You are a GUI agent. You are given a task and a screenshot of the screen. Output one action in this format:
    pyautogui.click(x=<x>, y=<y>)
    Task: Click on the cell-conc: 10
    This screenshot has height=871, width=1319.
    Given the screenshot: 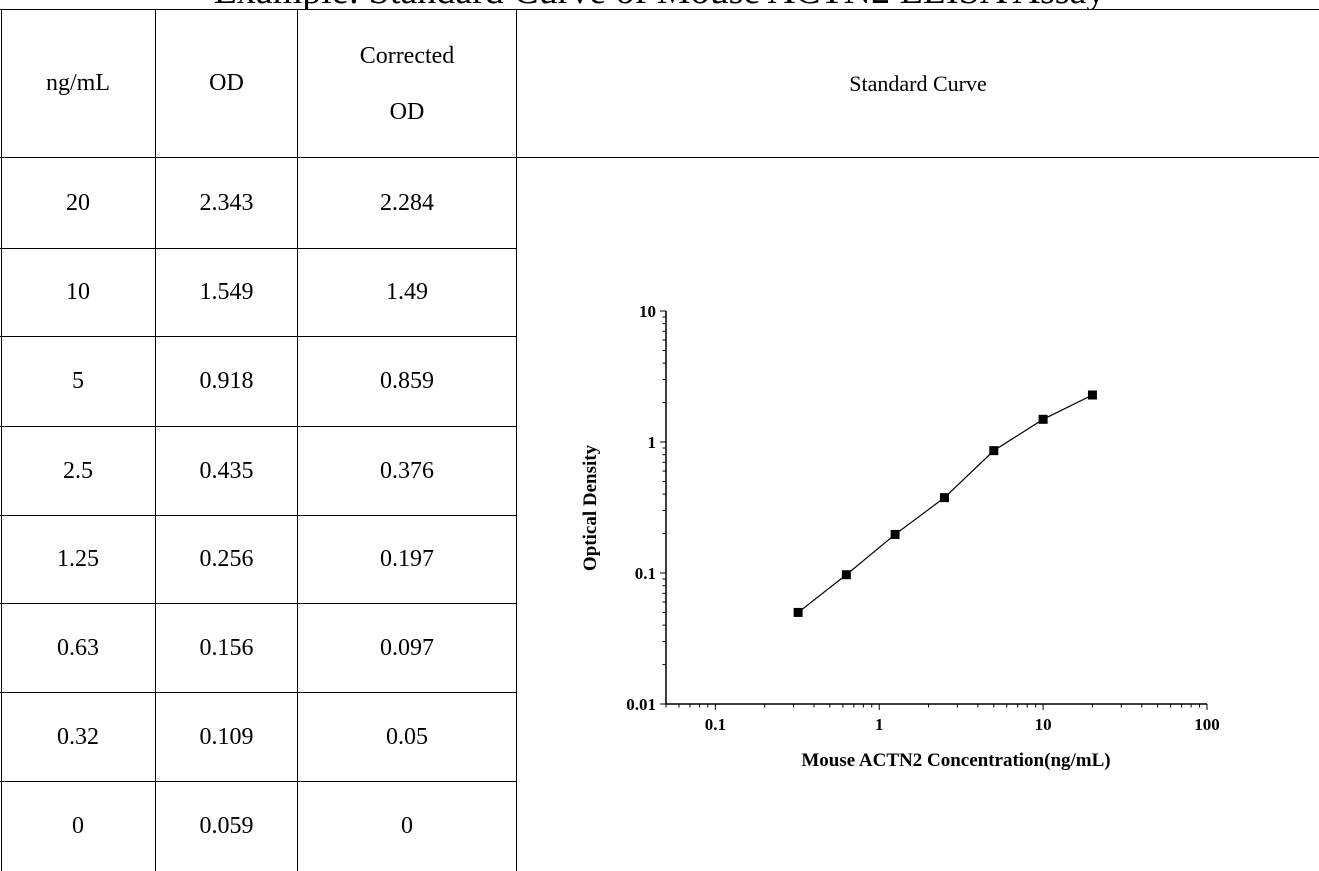 What is the action you would take?
    pyautogui.click(x=78, y=292)
    